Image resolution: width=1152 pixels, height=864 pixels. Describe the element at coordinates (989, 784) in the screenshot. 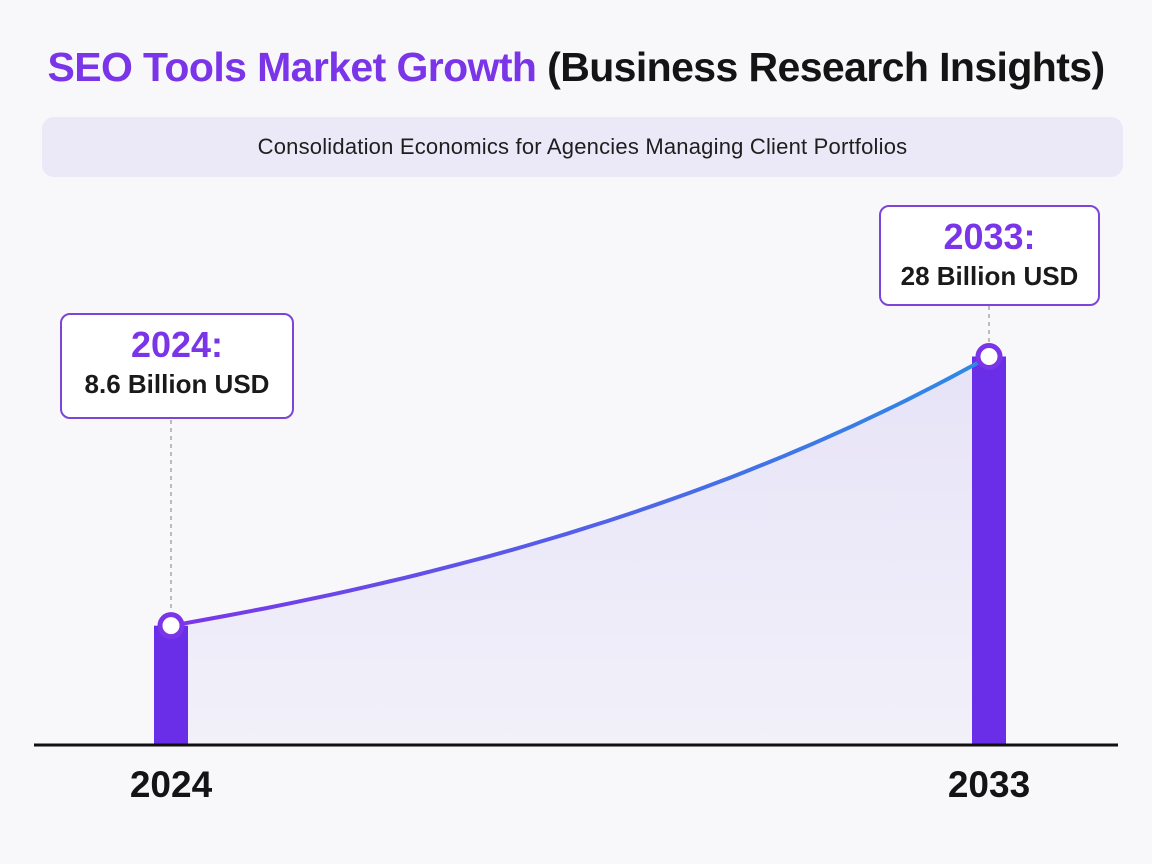

I see `x-tick-label: 2033` at that location.